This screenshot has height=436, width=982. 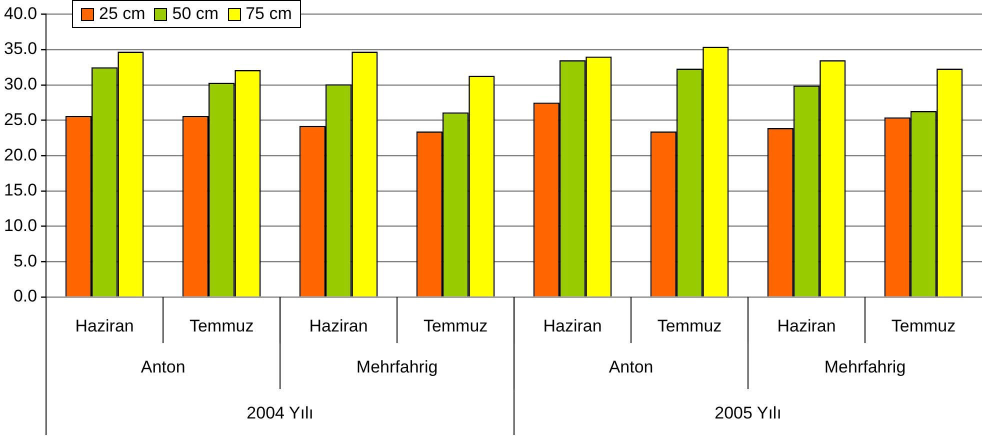 I want to click on y-tick-label: 15.0, so click(x=21, y=190).